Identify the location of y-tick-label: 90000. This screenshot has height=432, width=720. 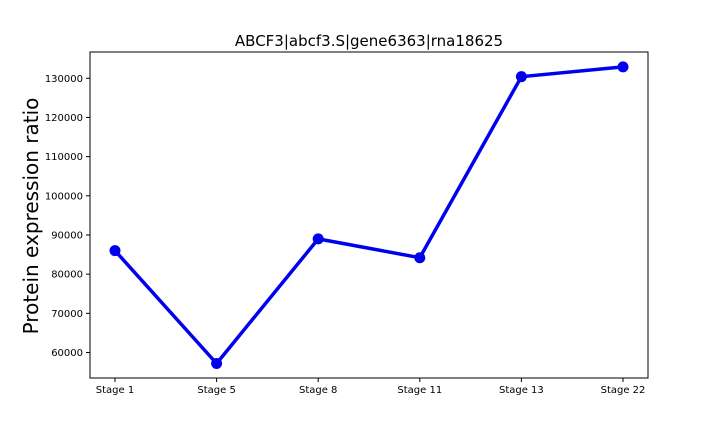
(67, 235).